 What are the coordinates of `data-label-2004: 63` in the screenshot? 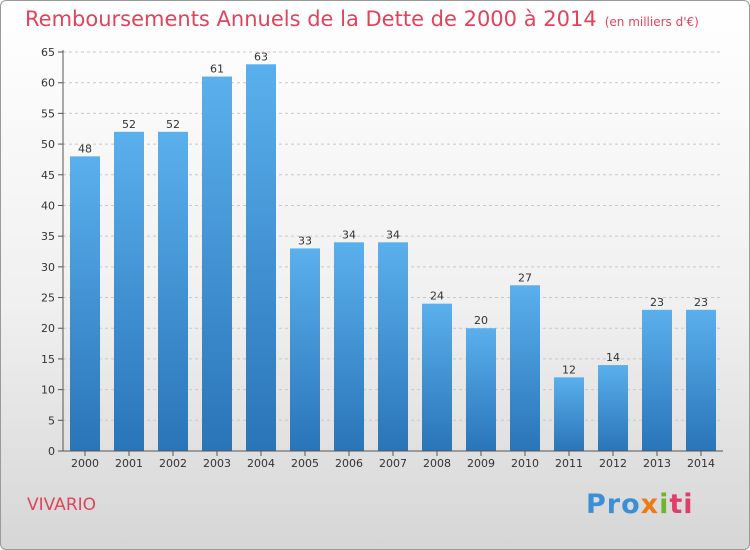 It's located at (261, 56).